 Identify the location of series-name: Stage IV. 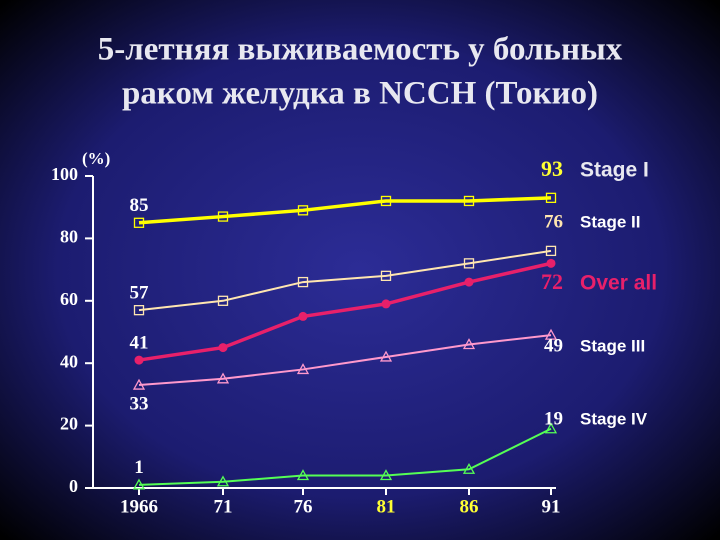
(614, 418).